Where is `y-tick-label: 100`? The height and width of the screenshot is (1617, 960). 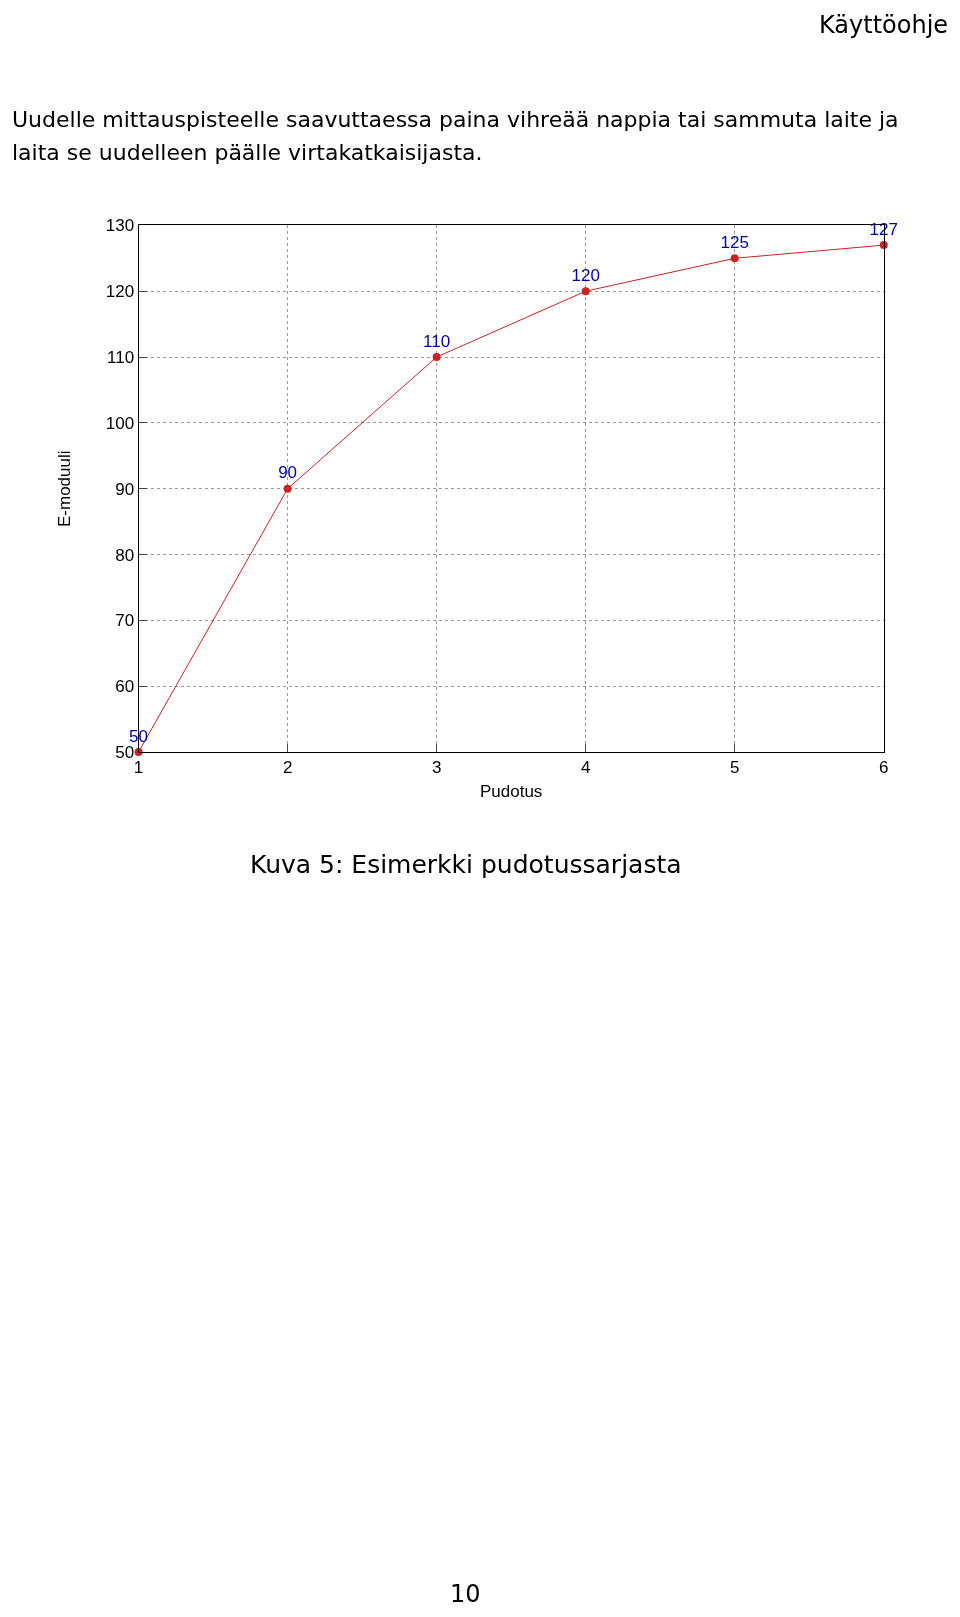 y-tick-label: 100 is located at coordinates (120, 423).